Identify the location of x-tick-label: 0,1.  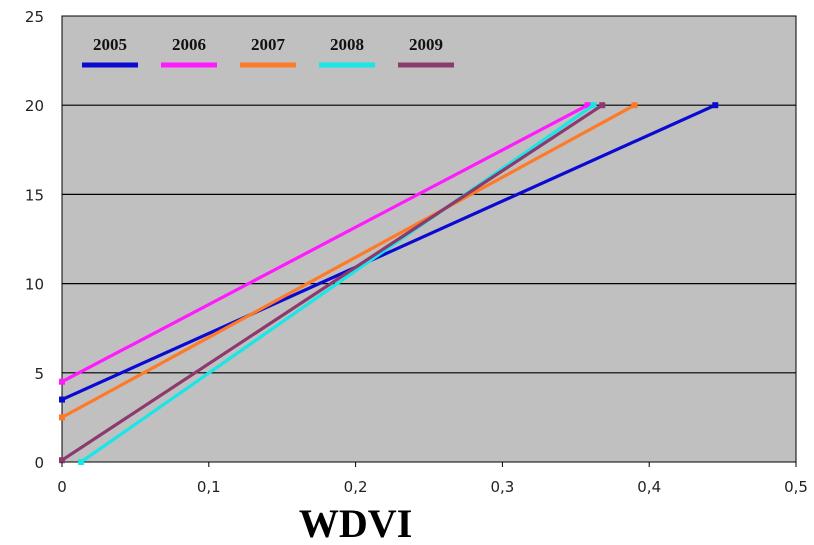
(209, 487).